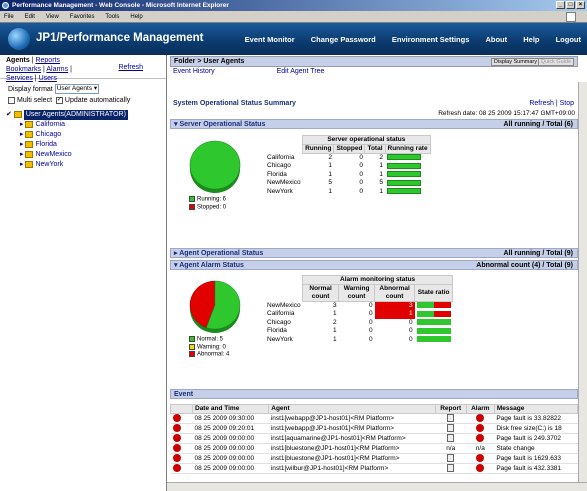  I want to click on tree-item-newmexico: ▸ NewMexico, so click(46, 154).